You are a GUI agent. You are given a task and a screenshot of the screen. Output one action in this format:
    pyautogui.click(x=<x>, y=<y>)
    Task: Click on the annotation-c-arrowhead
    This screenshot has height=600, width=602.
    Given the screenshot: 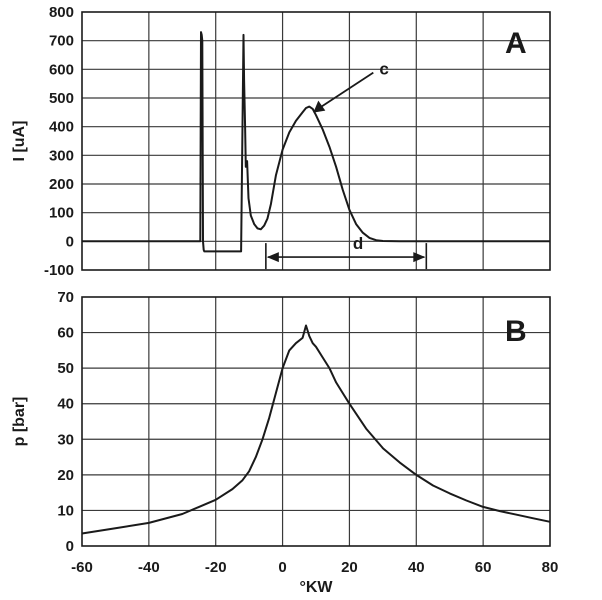 What is the action you would take?
    pyautogui.click(x=319, y=106)
    